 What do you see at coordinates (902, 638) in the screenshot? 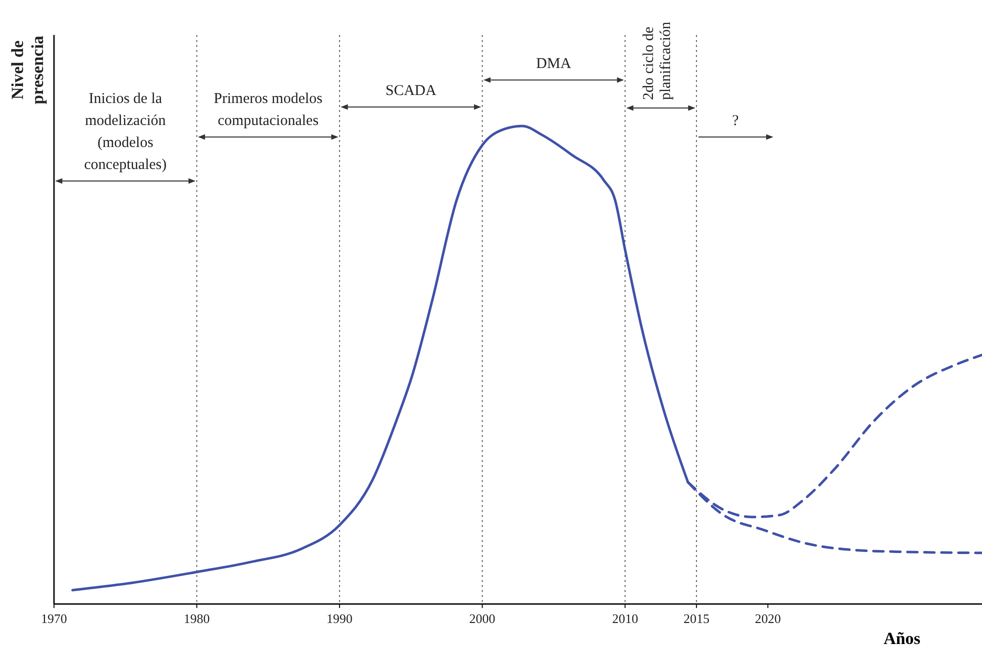
I see `x-axis-title: Años` at bounding box center [902, 638].